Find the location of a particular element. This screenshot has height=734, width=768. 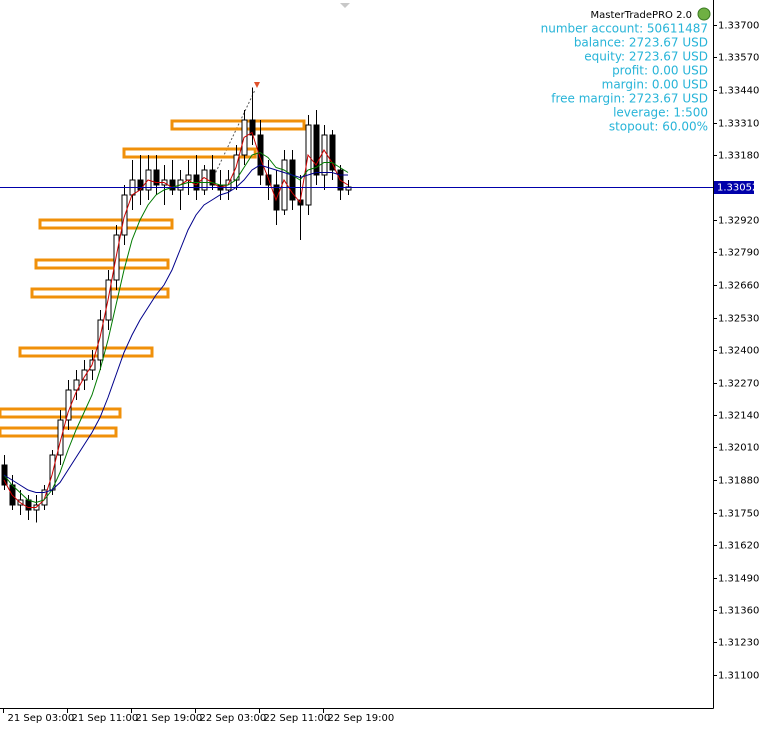

y-tick-label: 1.32530 is located at coordinates (738, 319).